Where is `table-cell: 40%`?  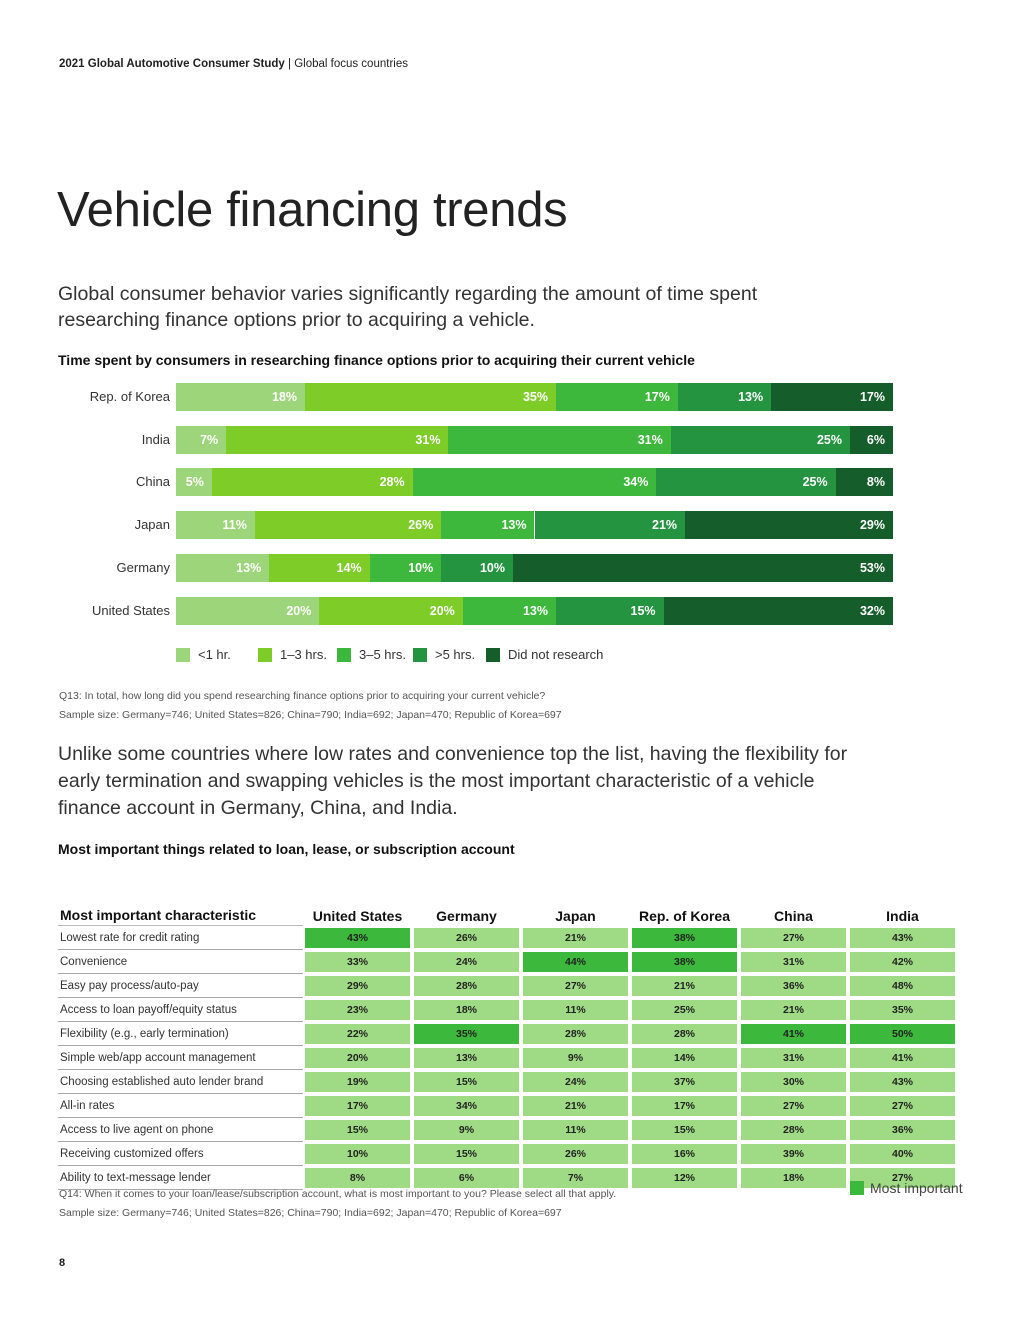 table-cell: 40% is located at coordinates (902, 1154).